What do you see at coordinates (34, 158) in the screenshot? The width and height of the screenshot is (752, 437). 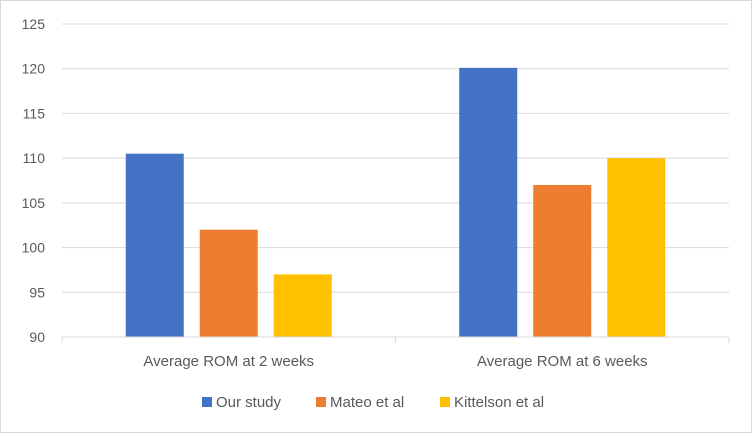 I see `y-tick-label: 110` at bounding box center [34, 158].